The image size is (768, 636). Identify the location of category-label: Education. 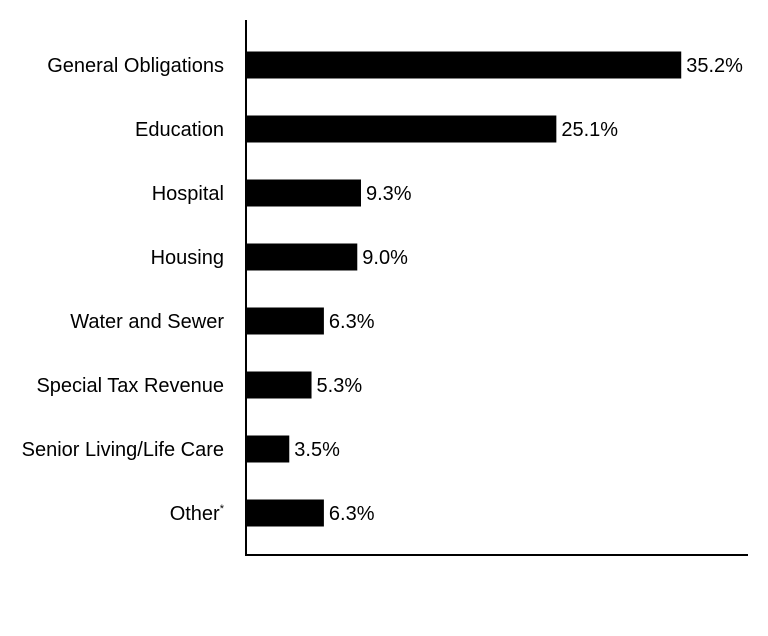
(179, 130).